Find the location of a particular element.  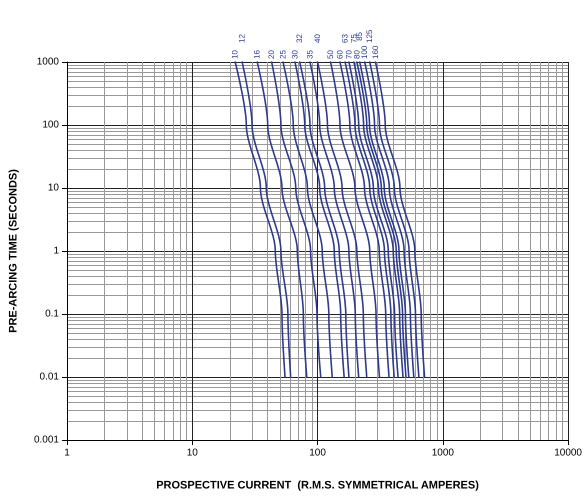

x-axis-title: PROSPECTIVE CURRENT (R.M.S. SYMMETRICAL AMPERES) is located at coordinates (318, 486).